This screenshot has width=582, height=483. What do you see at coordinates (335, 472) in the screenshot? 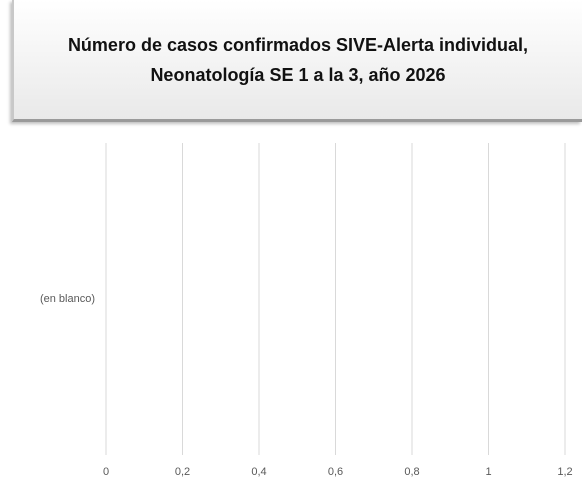
I see `x-tick-label: 0,6` at bounding box center [335, 472].